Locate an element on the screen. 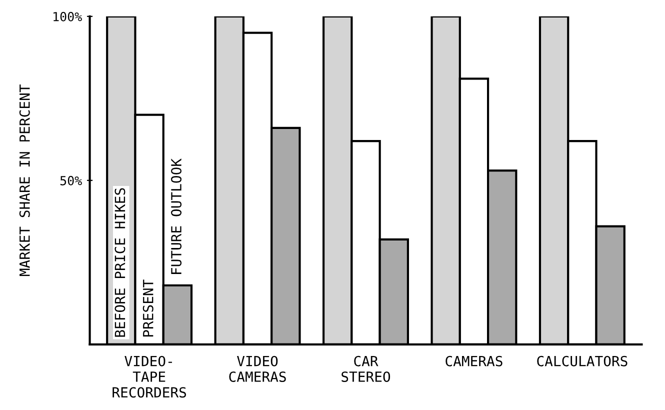  y-axis-title: MARKET SHARE IN PERCENT is located at coordinates (24, 180).